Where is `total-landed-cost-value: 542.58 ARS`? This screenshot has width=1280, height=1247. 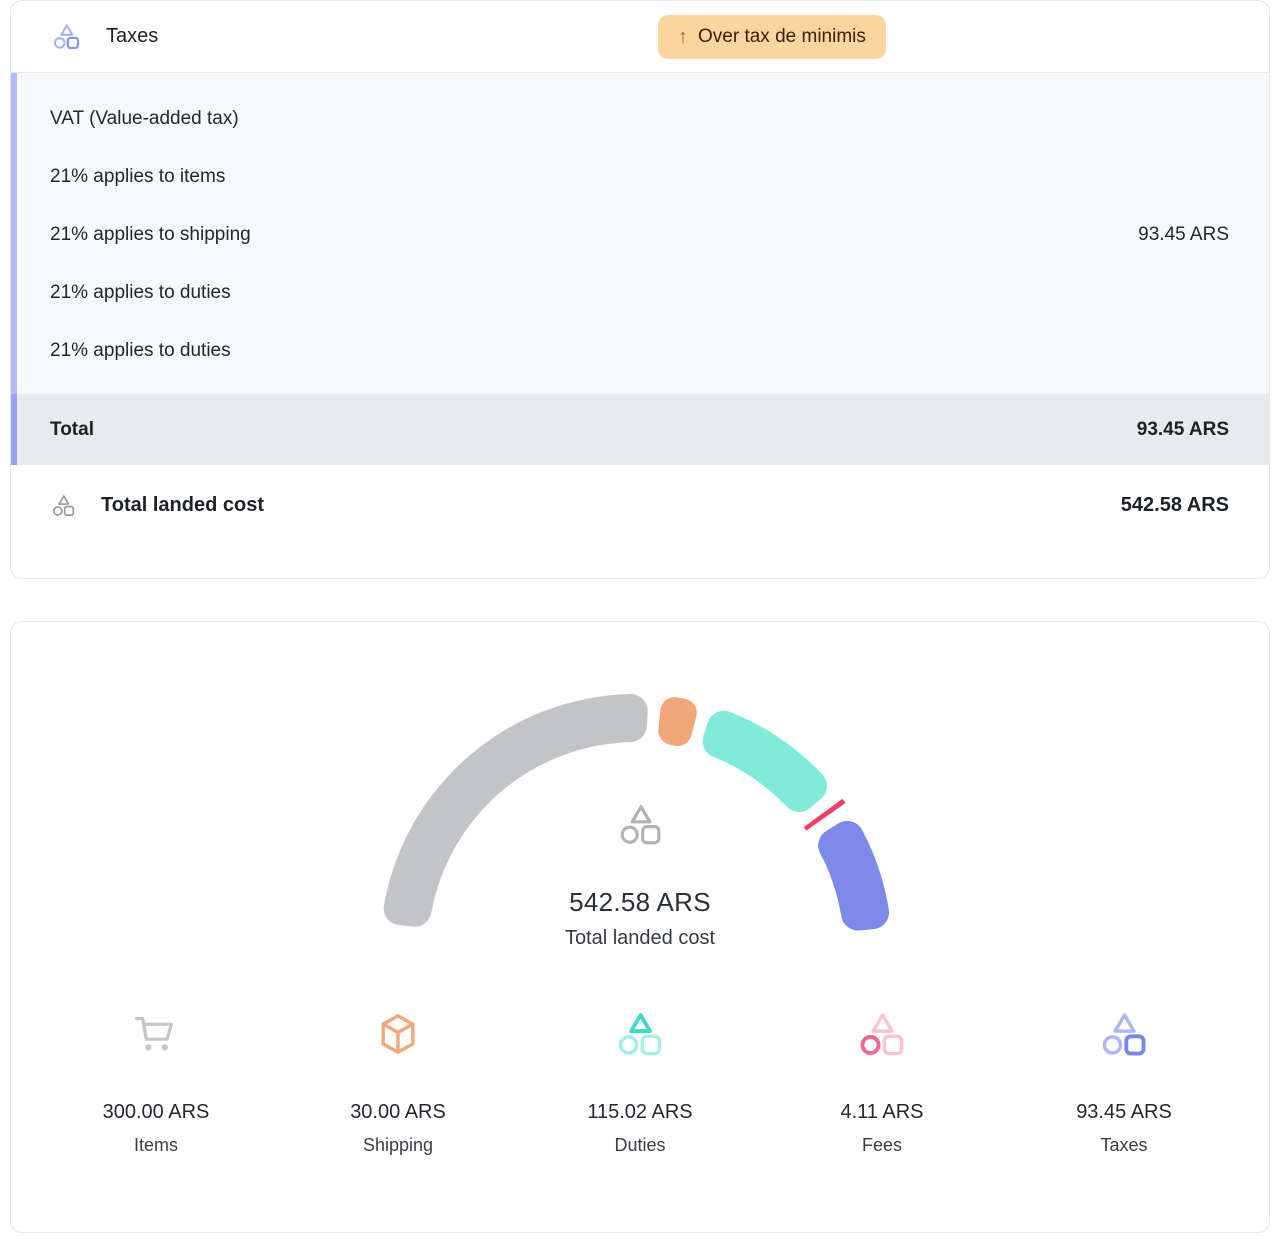
total-landed-cost-value: 542.58 ARS is located at coordinates (1174, 504).